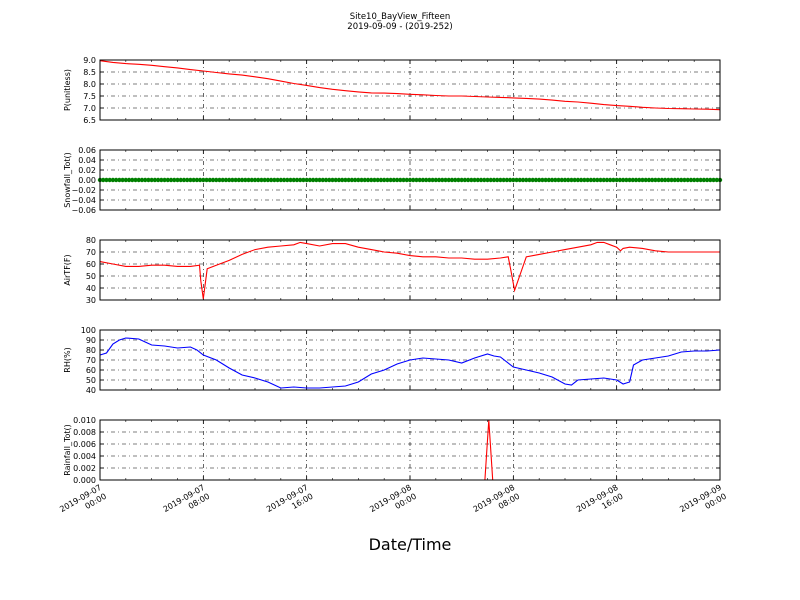 The width and height of the screenshot is (800, 600). What do you see at coordinates (83, 190) in the screenshot?
I see `y-tick-label: −0.02` at bounding box center [83, 190].